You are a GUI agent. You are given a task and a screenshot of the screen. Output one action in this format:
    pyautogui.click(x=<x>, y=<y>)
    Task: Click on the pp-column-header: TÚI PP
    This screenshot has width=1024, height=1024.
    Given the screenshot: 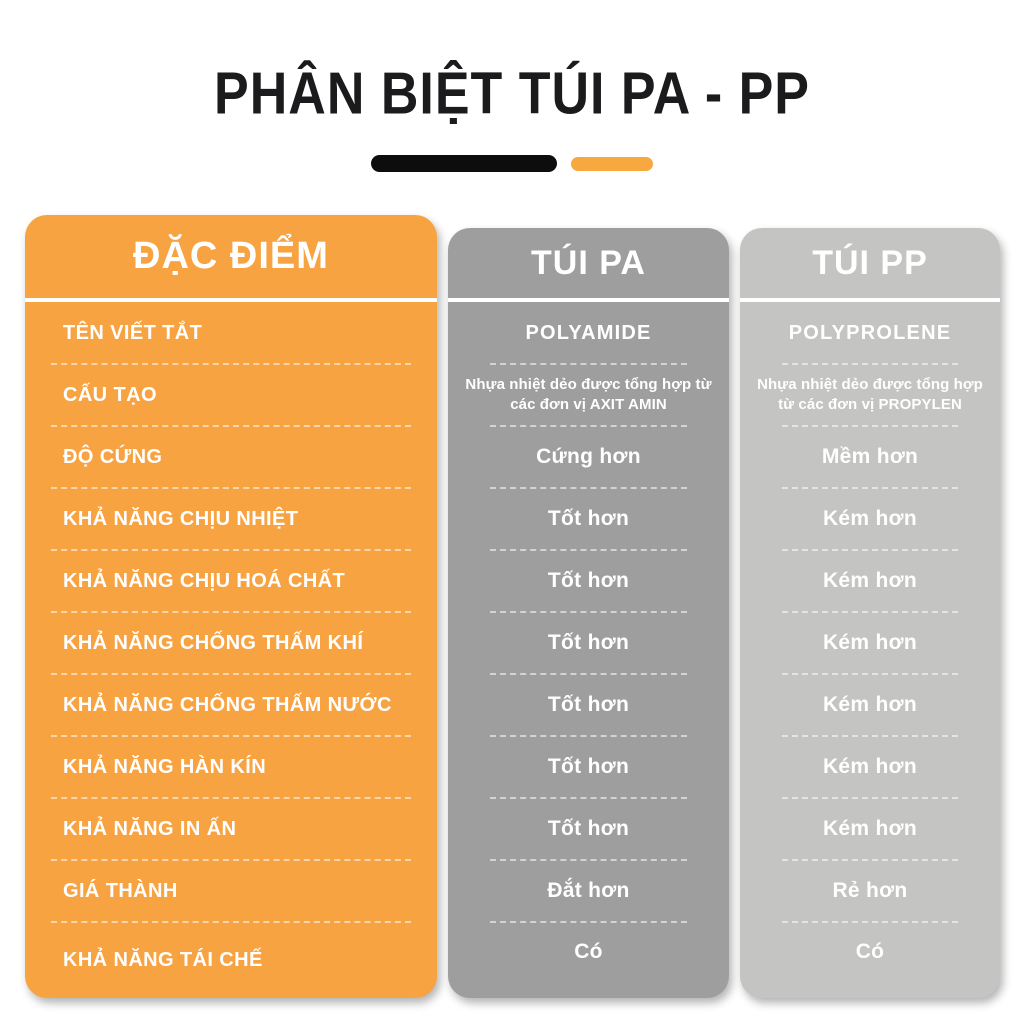 What is the action you would take?
    pyautogui.click(x=870, y=265)
    